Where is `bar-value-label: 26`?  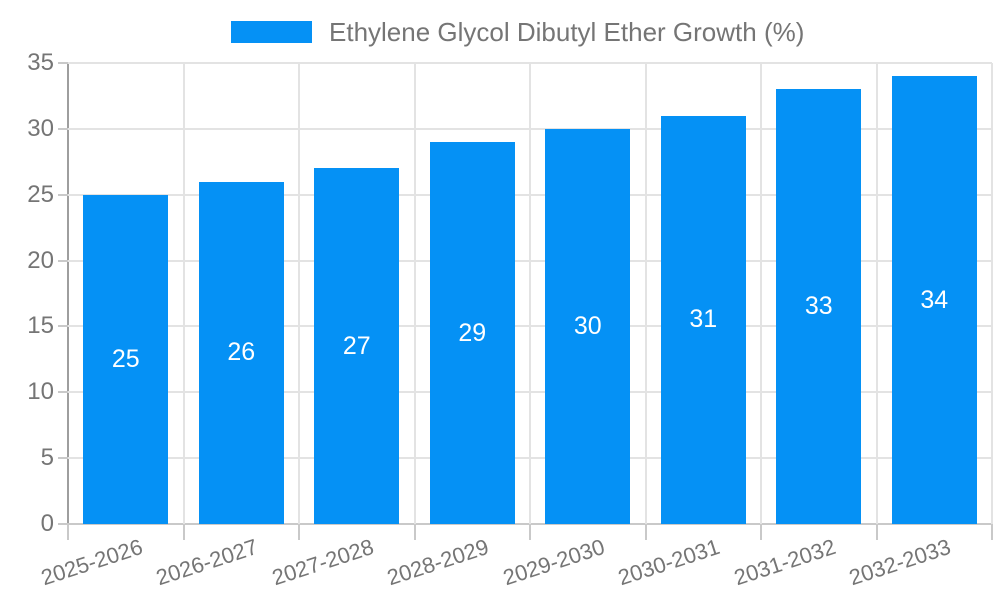 bar-value-label: 26 is located at coordinates (241, 352).